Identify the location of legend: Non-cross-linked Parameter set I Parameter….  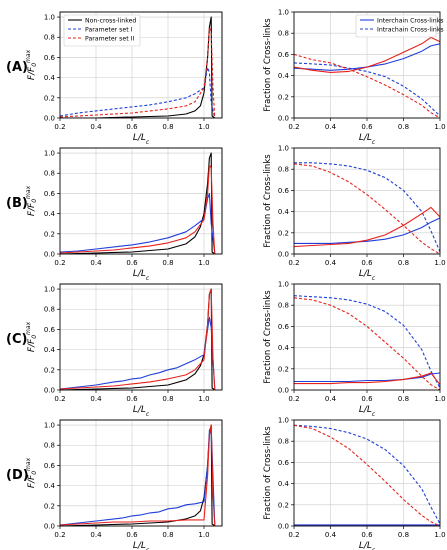
(102, 30).